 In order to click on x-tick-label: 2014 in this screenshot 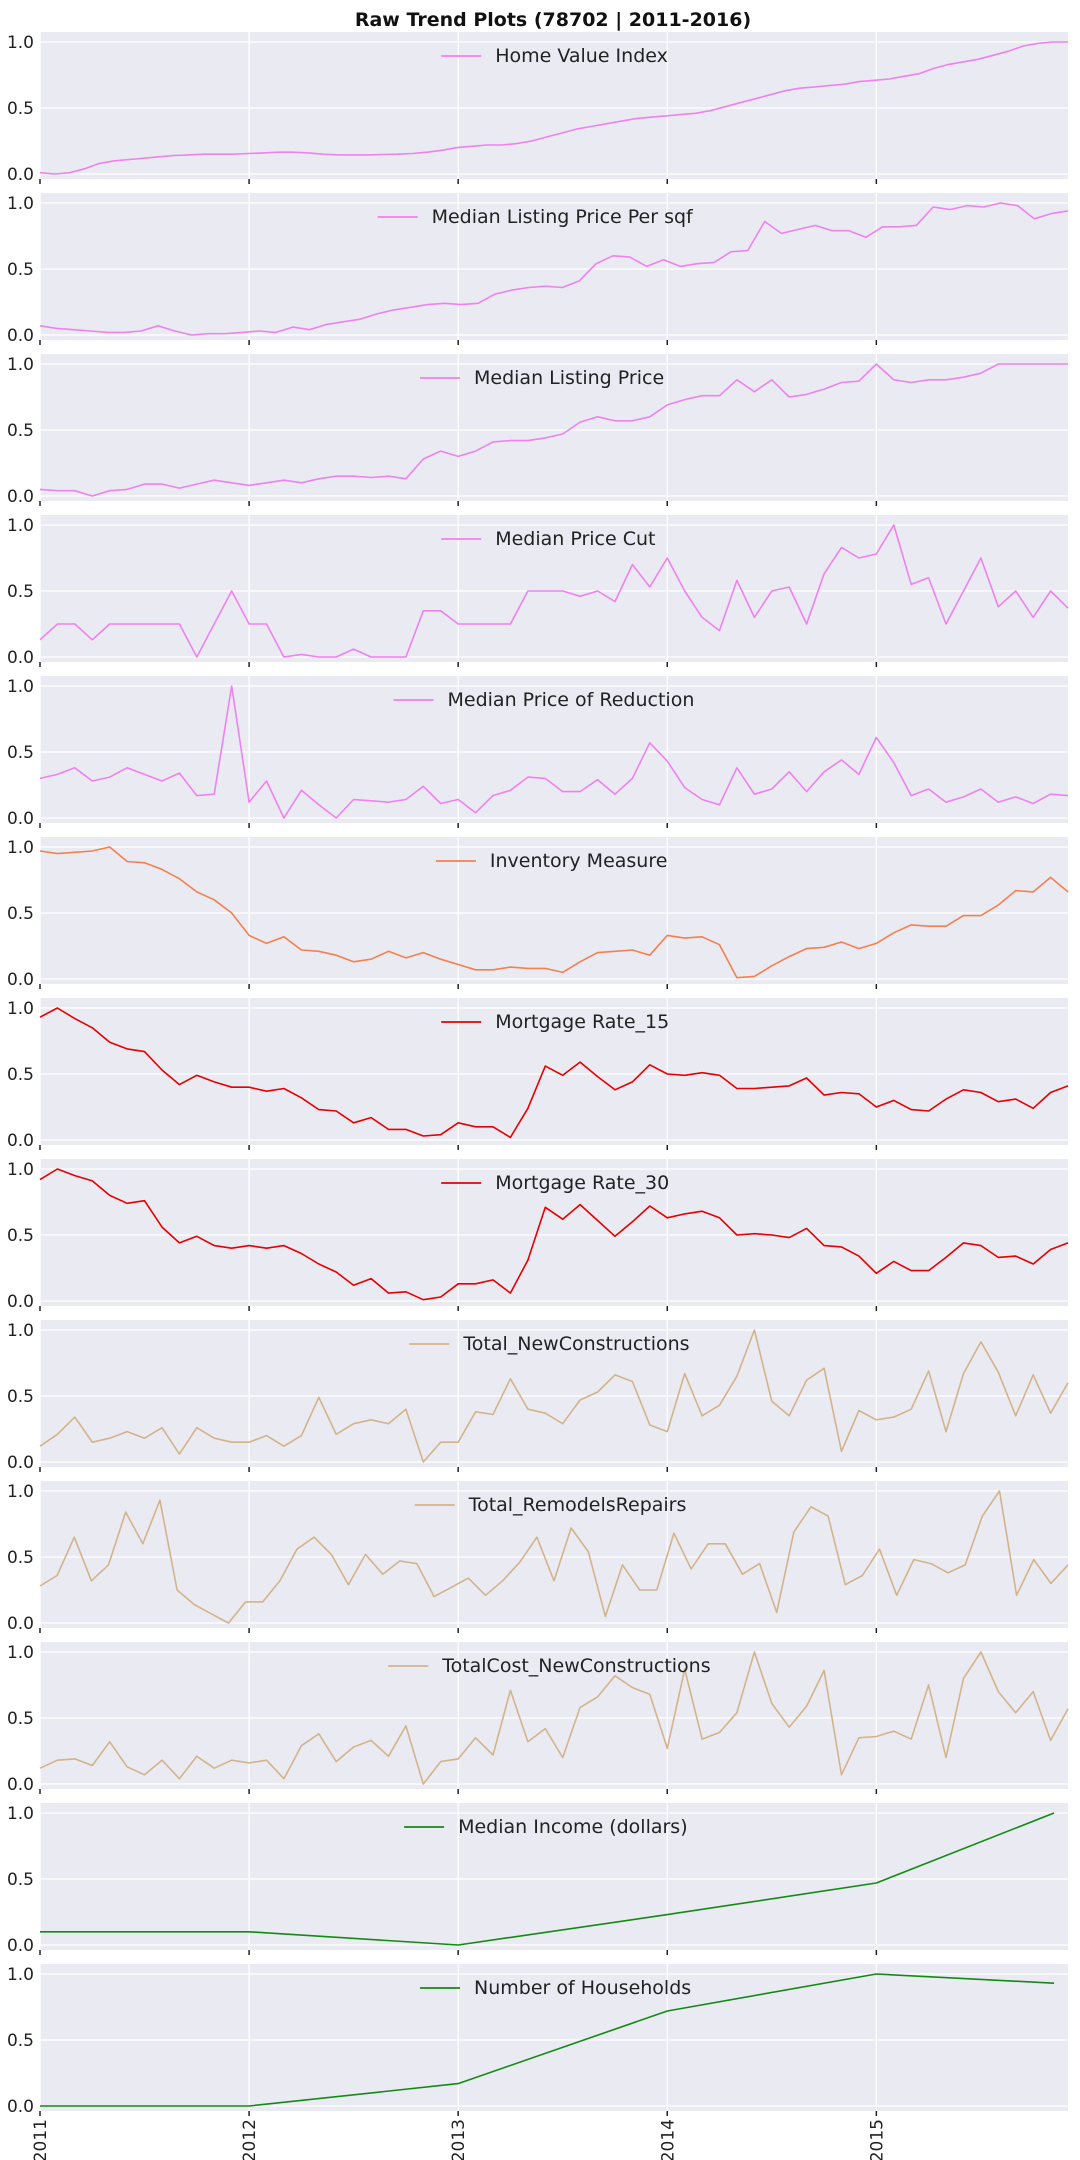, I will do `click(668, 2139)`.